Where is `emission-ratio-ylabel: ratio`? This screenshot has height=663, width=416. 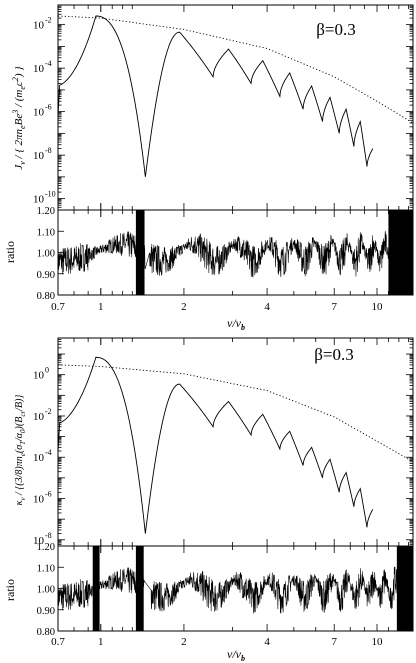 emission-ratio-ylabel: ratio is located at coordinates (10, 252).